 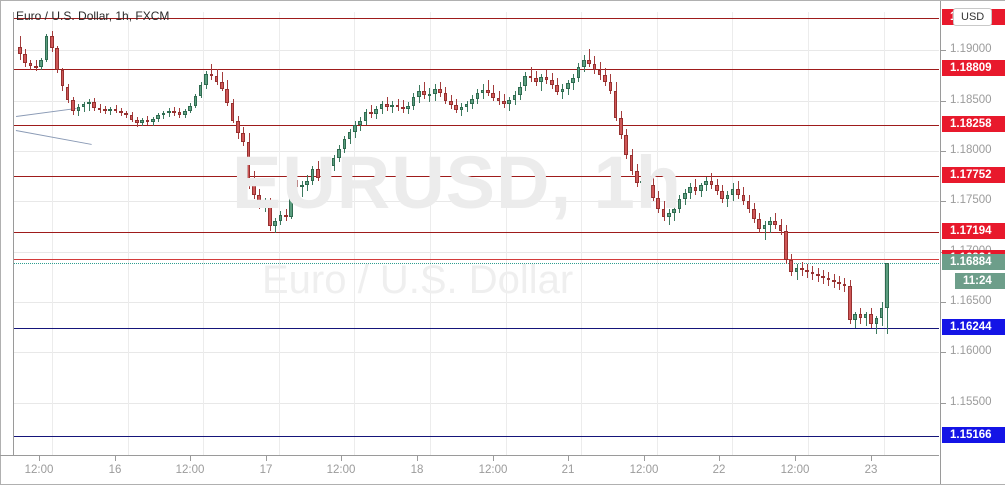 I want to click on time-tick-label: 16, so click(x=115, y=470).